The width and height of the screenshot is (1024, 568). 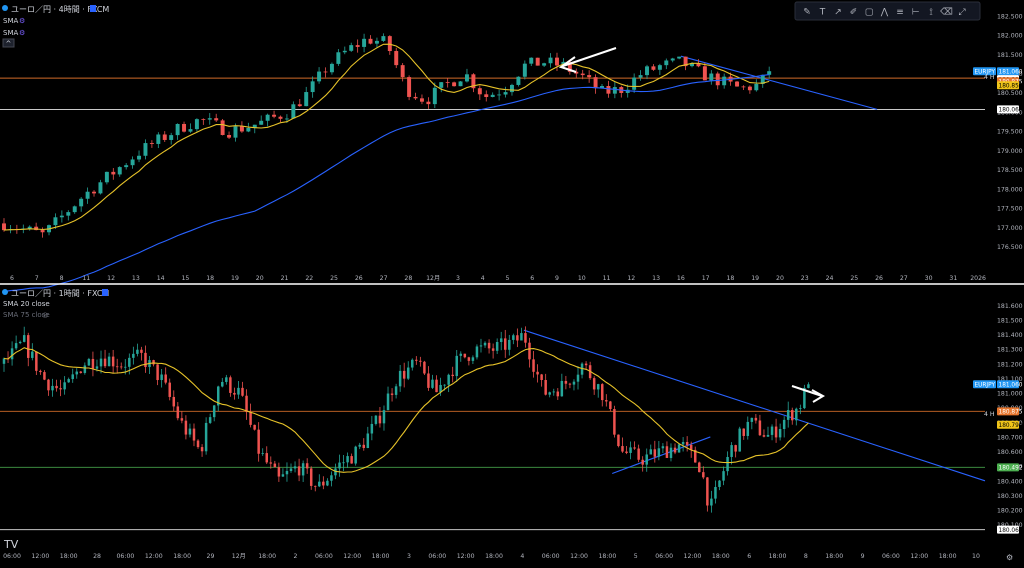 I want to click on indicator-sma-2: SMA, so click(x=10, y=33).